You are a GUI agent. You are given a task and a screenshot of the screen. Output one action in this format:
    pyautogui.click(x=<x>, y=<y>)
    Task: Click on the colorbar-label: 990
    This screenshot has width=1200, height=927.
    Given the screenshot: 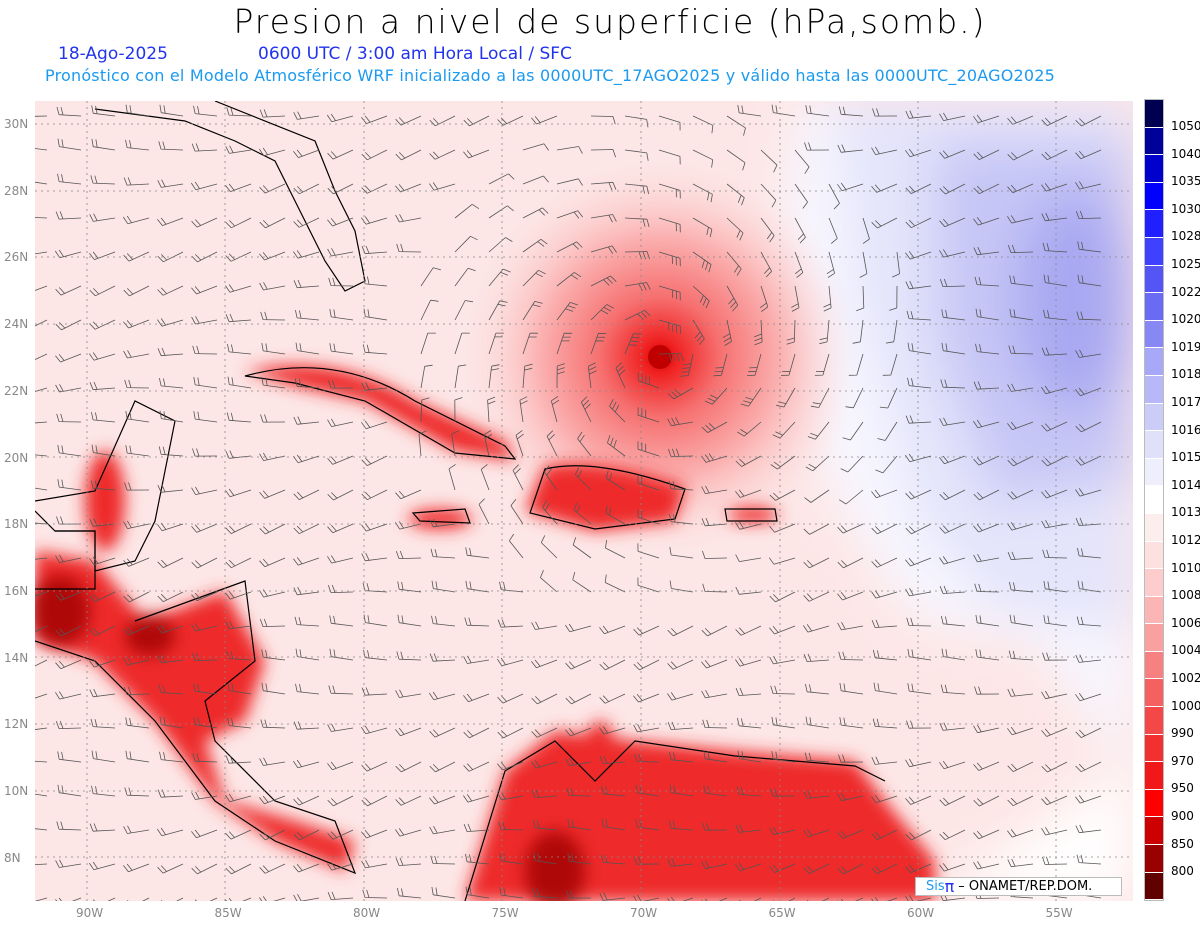 What is the action you would take?
    pyautogui.click(x=1182, y=733)
    